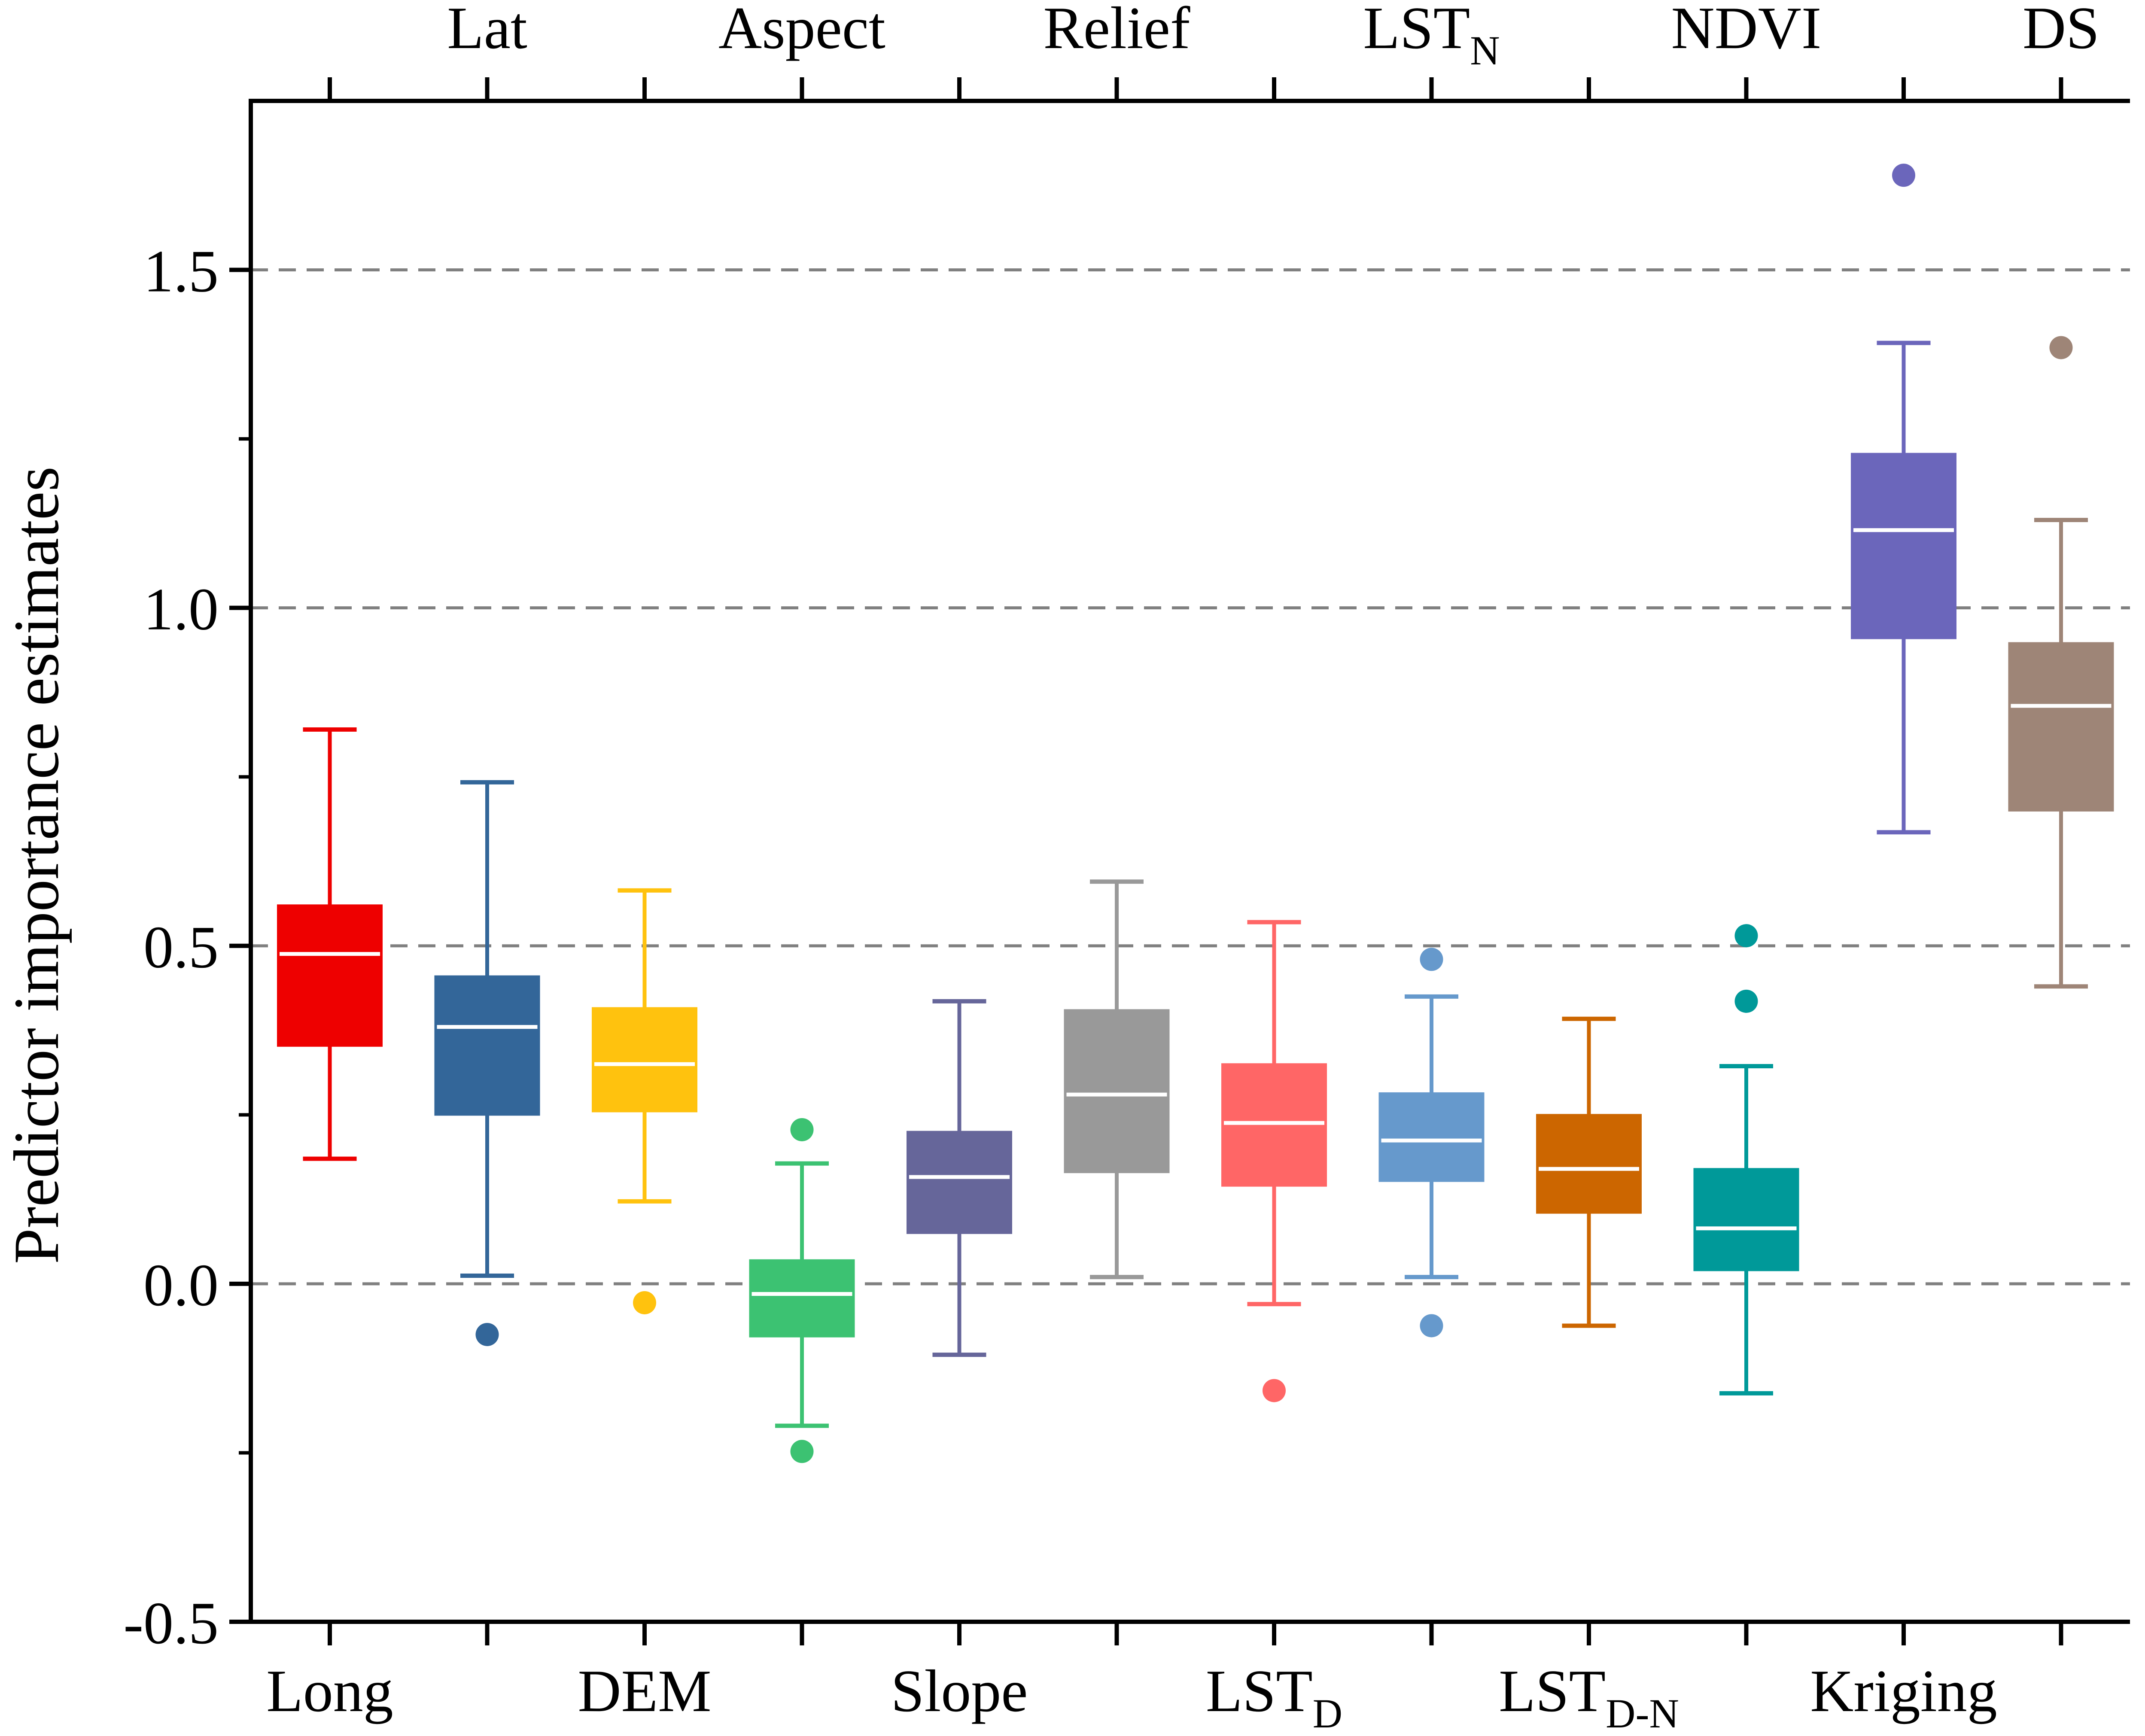 The width and height of the screenshot is (2145, 1736). What do you see at coordinates (1431, 36) in the screenshot?
I see `category-label-lstn: LSTN` at bounding box center [1431, 36].